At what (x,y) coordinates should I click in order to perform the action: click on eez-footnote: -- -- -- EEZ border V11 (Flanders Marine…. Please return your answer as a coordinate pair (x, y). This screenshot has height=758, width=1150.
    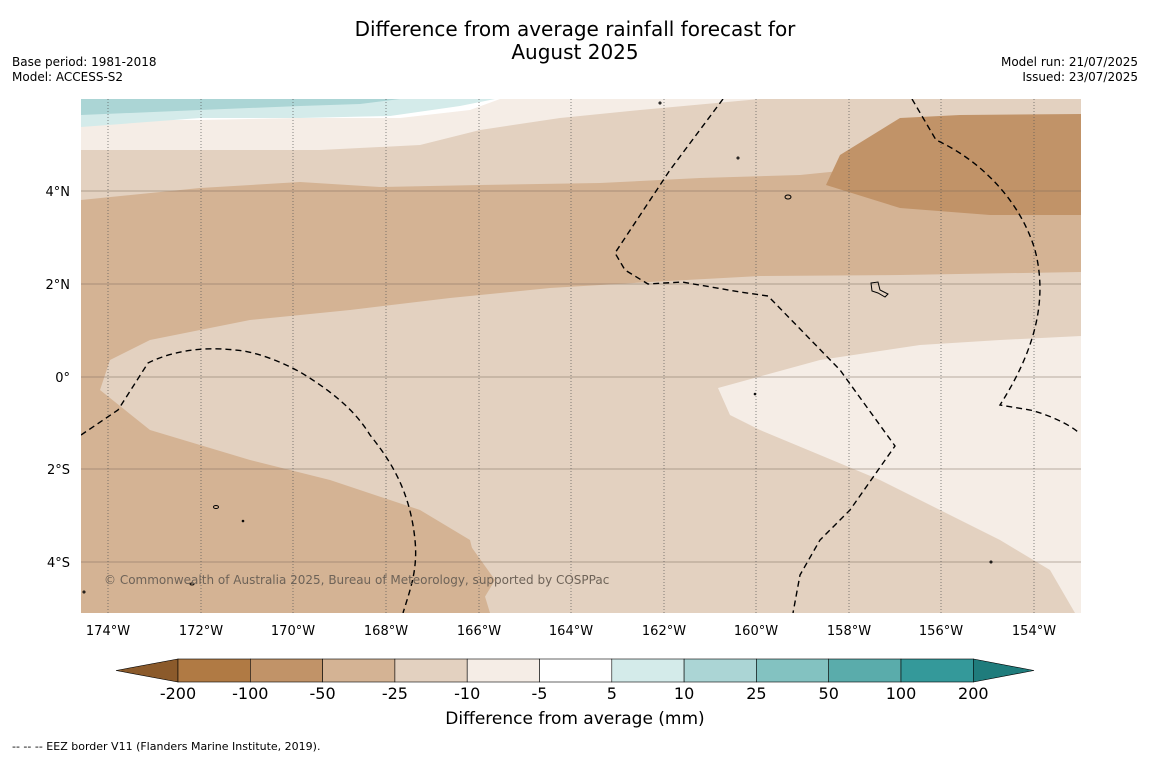
    Looking at the image, I should click on (166, 746).